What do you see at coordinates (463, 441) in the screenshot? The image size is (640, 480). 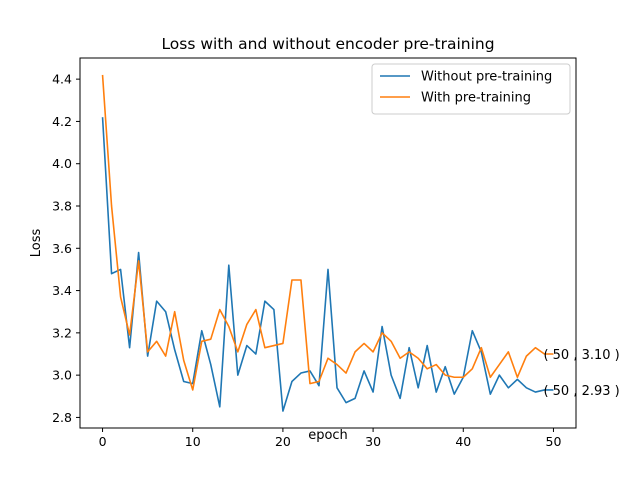 I see `x-tick-label: 40` at bounding box center [463, 441].